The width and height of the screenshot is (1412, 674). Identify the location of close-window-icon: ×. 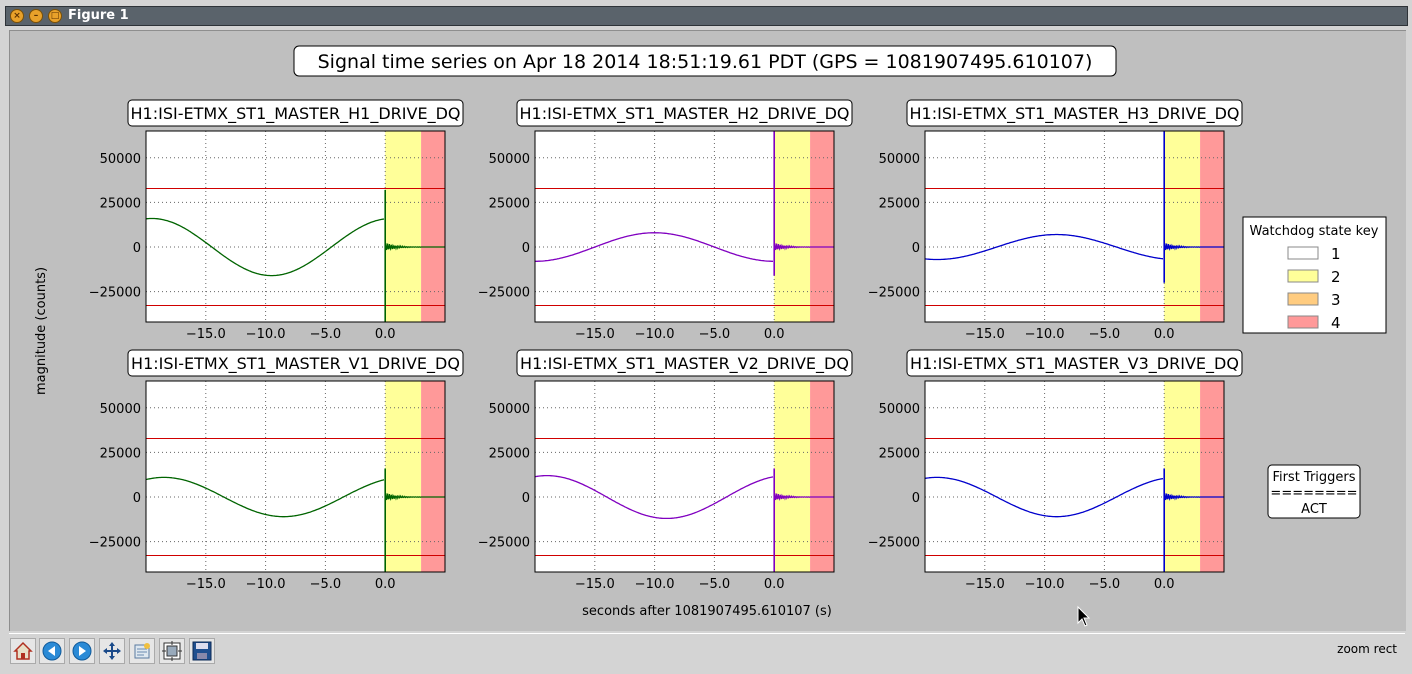
(17, 16).